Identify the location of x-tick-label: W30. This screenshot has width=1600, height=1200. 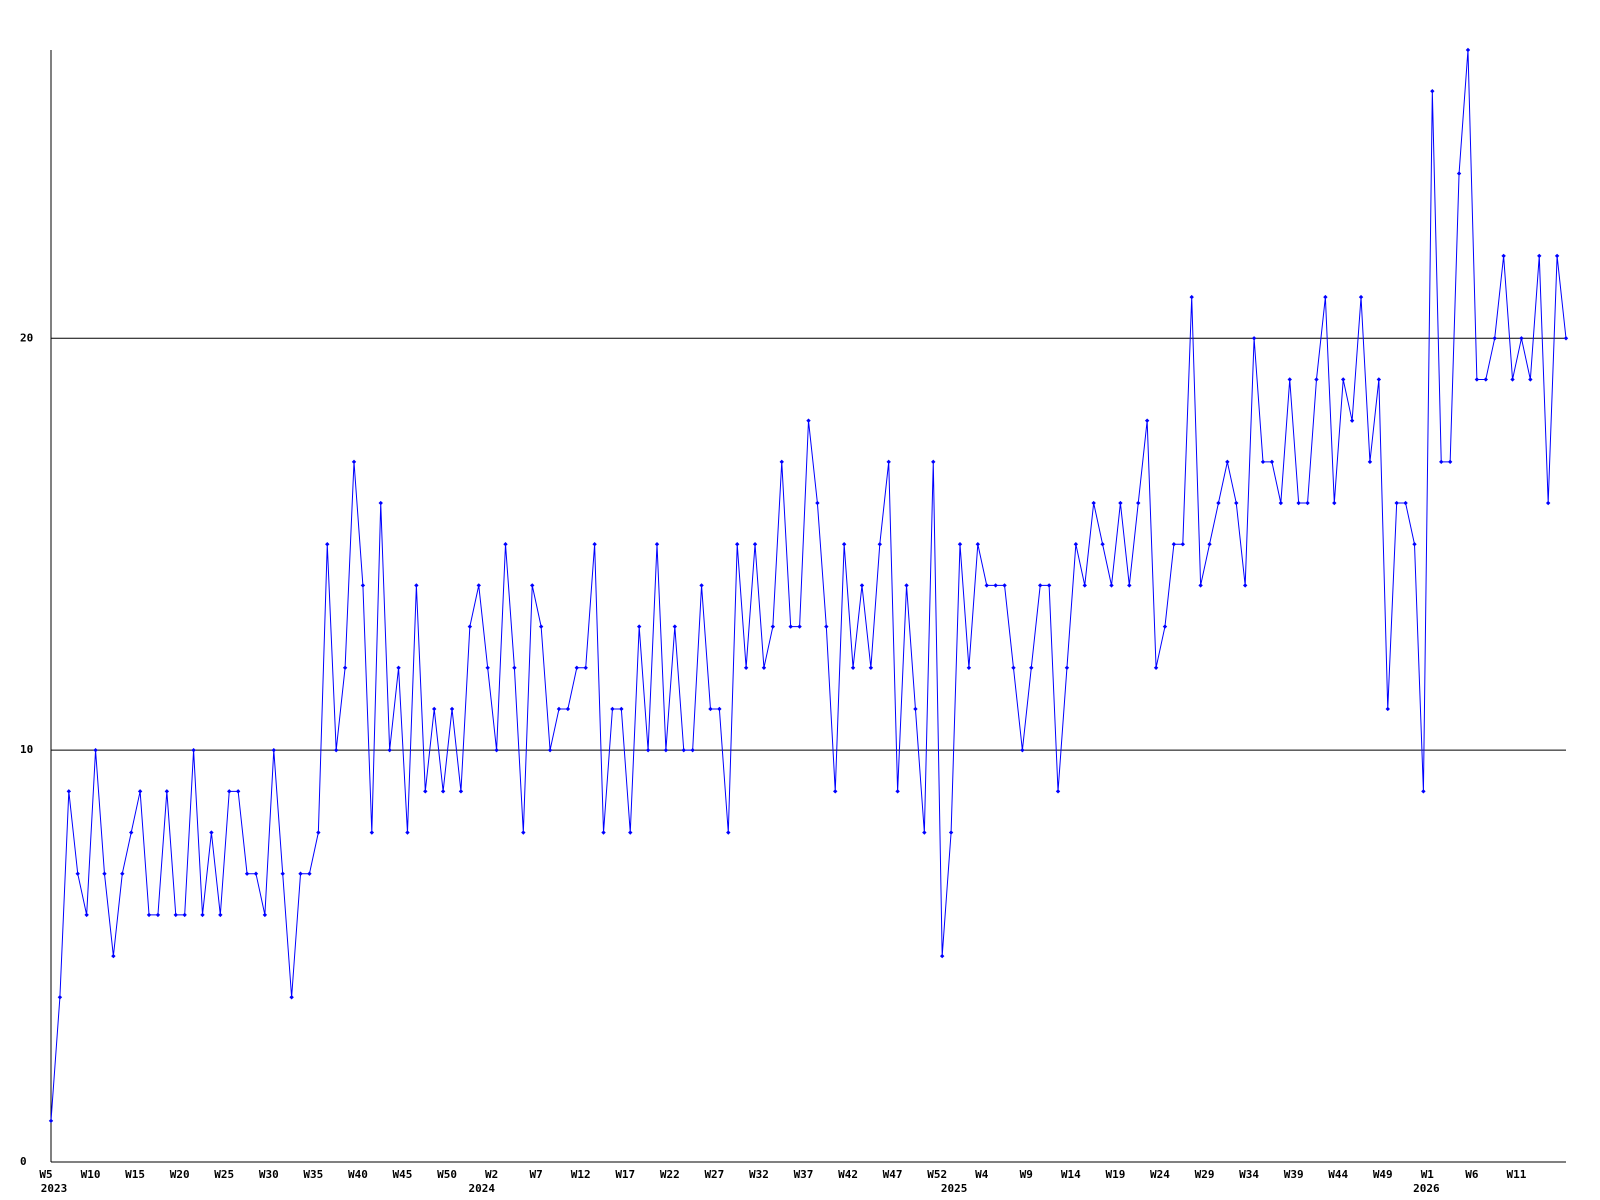
(269, 1174).